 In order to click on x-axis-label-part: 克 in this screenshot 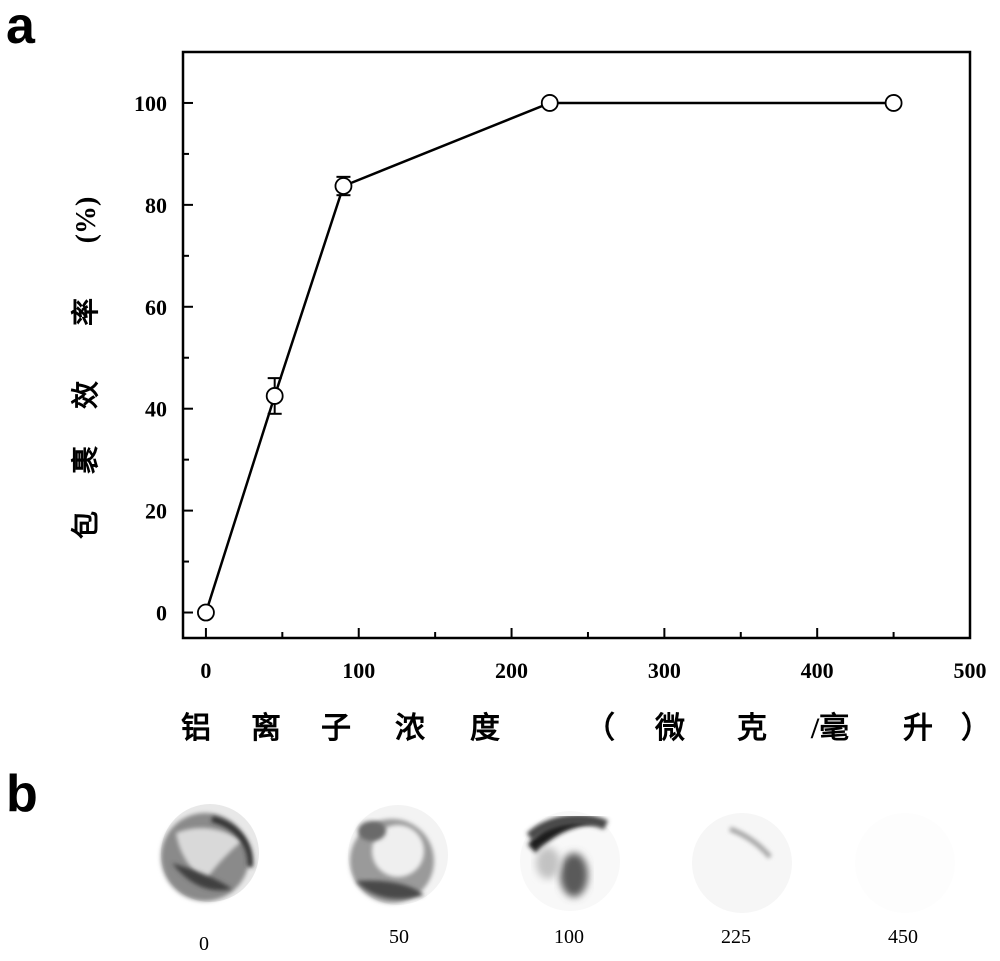, I will do `click(752, 728)`.